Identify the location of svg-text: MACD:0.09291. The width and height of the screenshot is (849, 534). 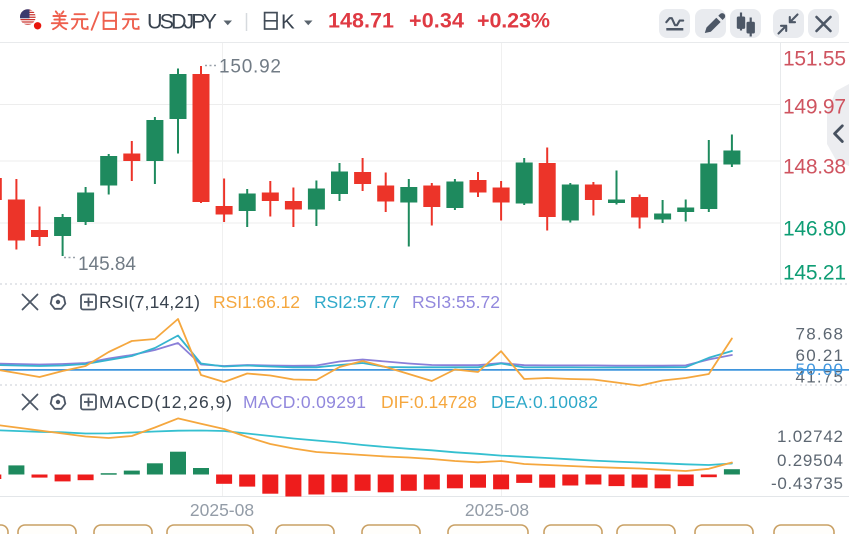
(304, 402).